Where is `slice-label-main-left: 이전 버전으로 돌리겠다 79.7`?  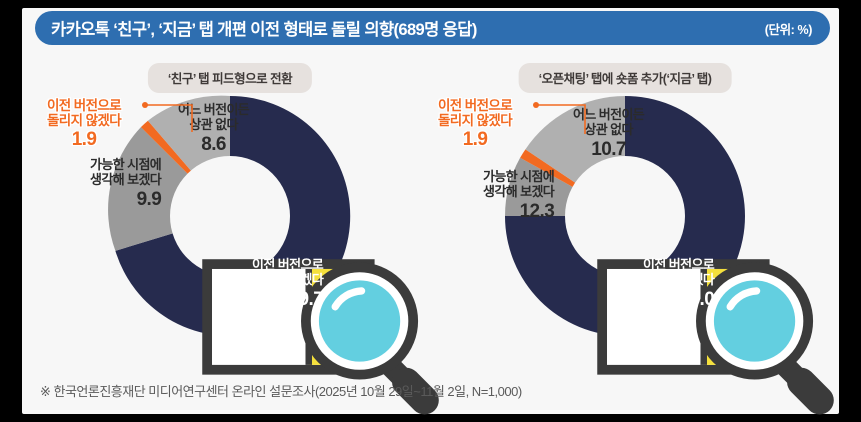
slice-label-main-left: 이전 버전으로 돌리겠다 79.7 is located at coordinates (288, 283).